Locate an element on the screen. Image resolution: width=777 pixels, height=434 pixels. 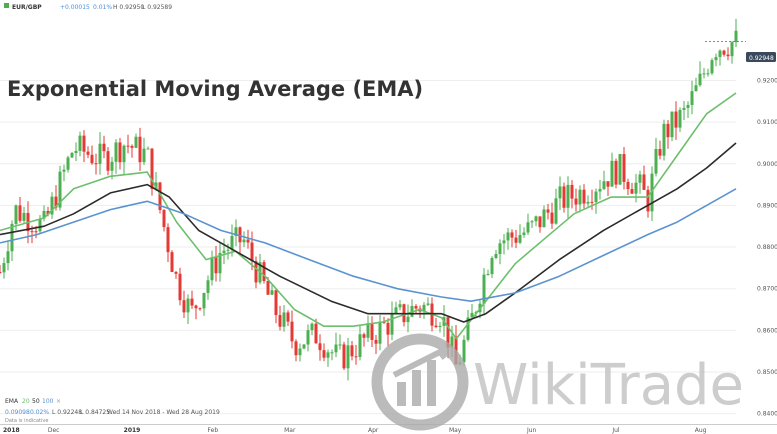
symbol-label: EUR/GBP is located at coordinates (27, 7).